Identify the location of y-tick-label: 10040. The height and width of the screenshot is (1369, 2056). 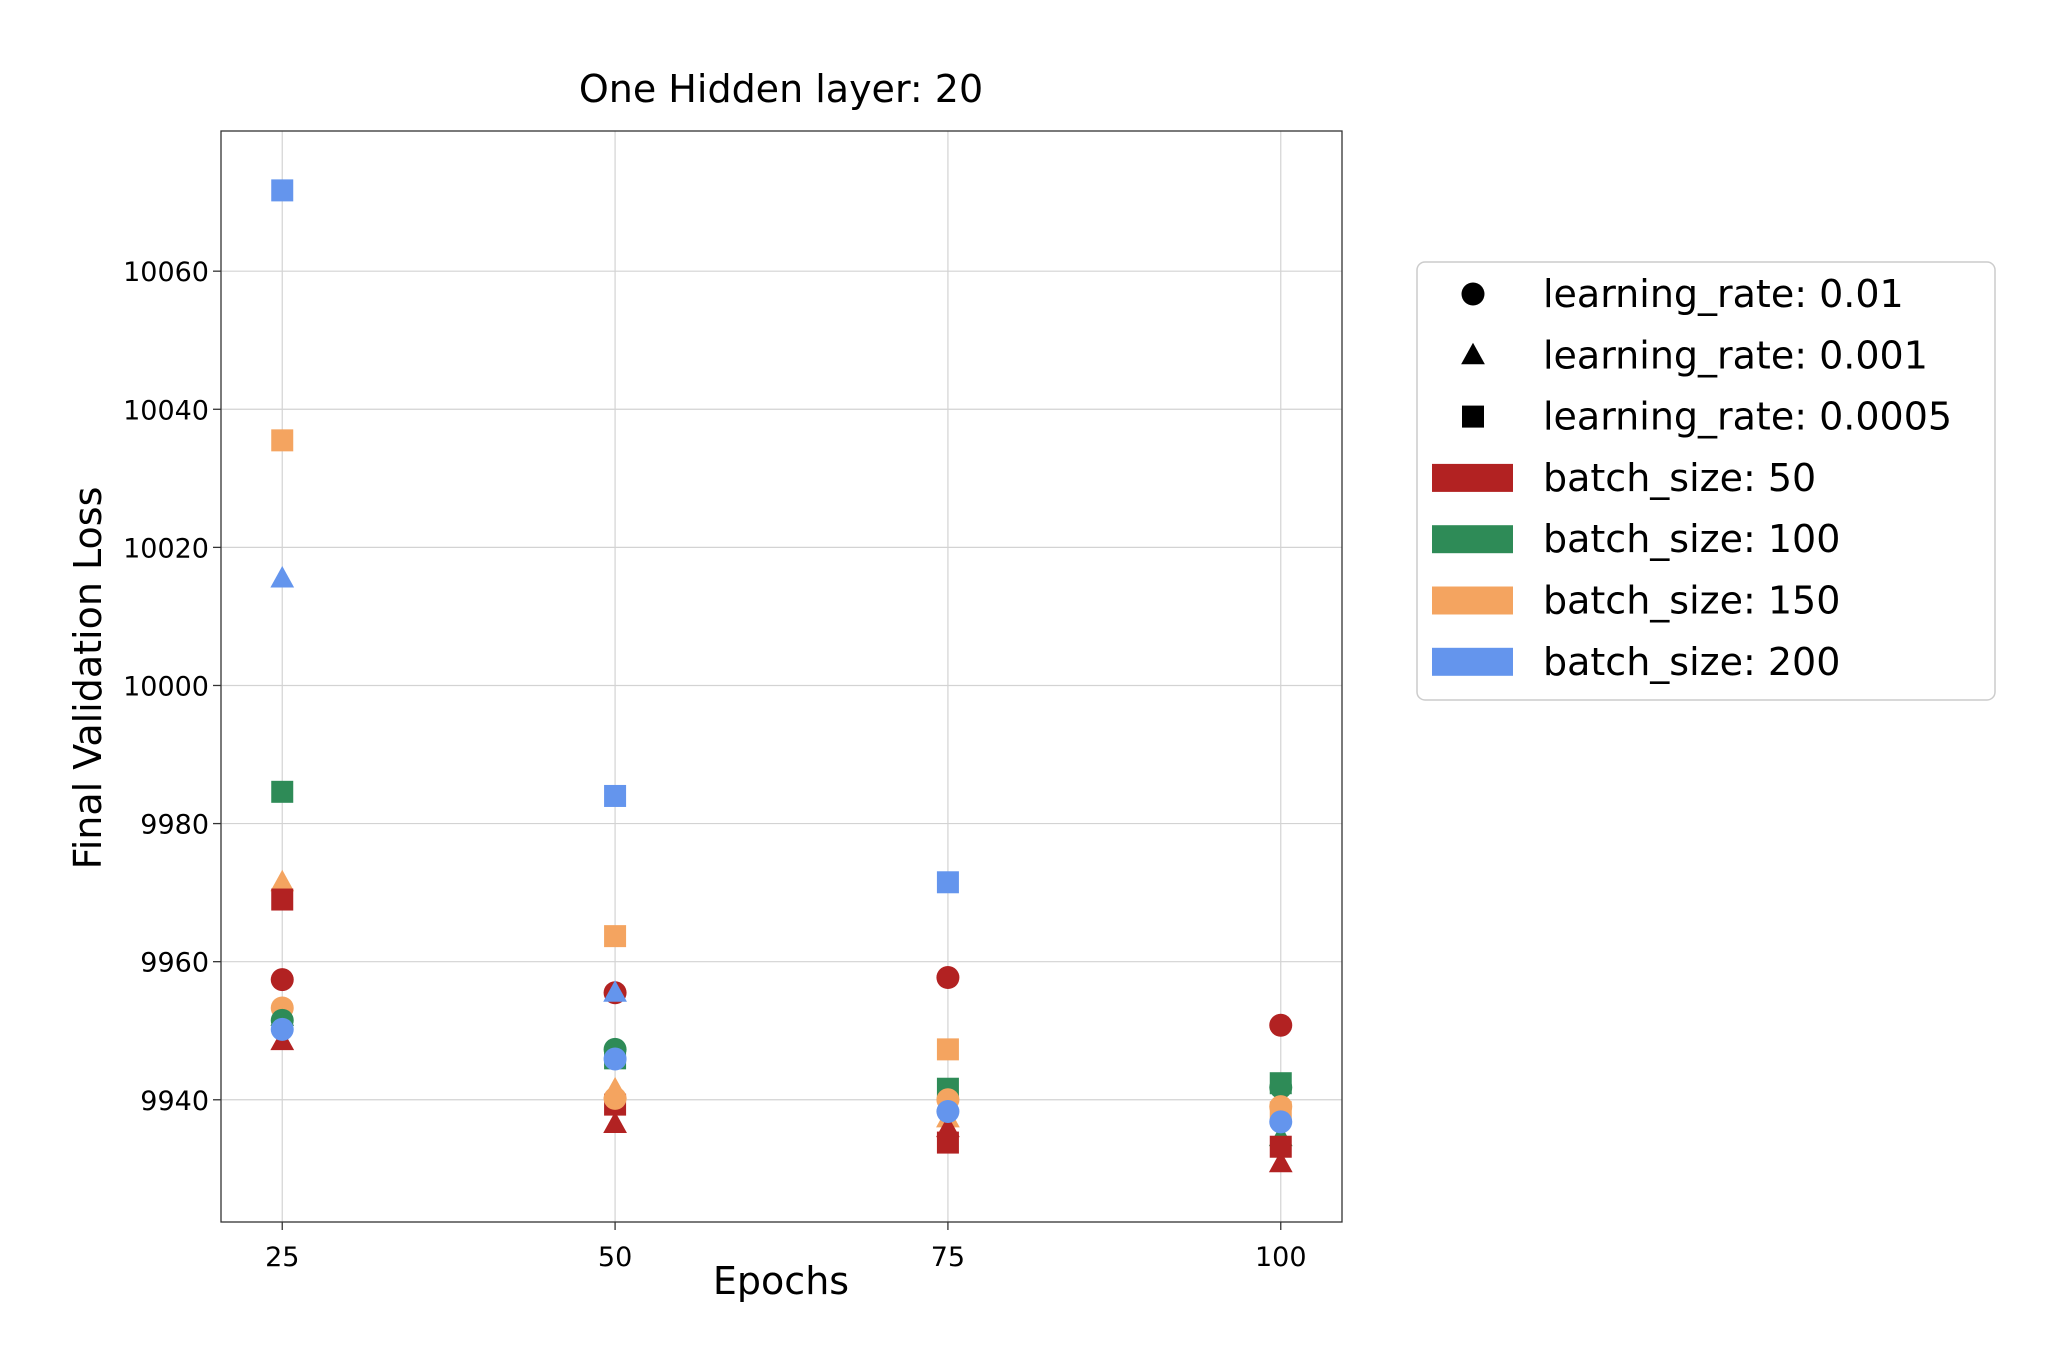
(166, 410).